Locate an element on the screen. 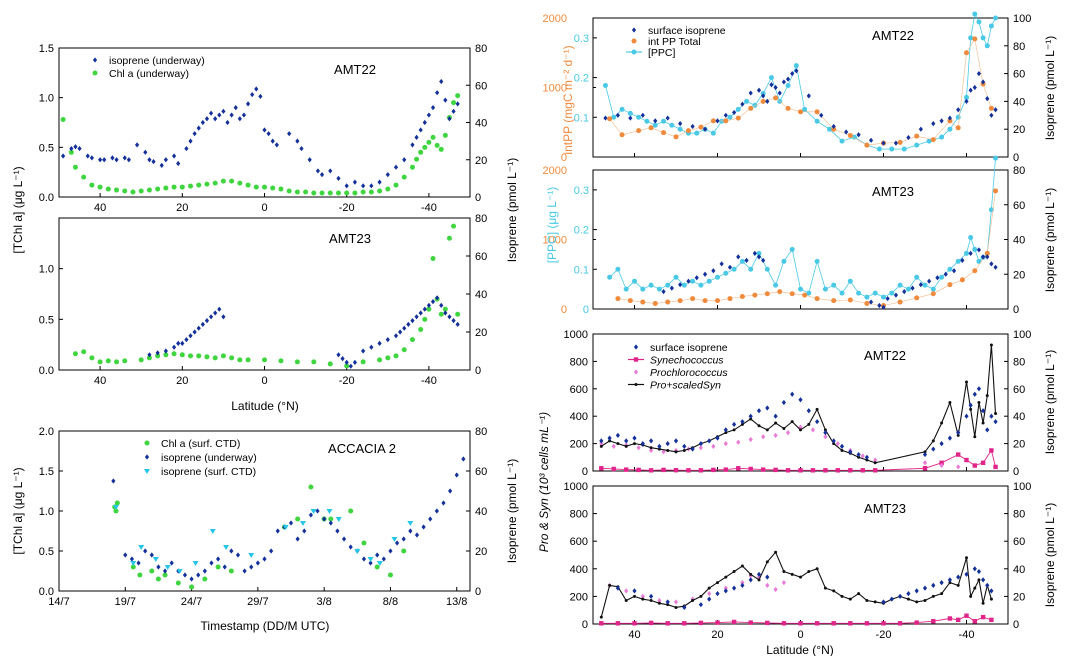 This screenshot has height=656, width=1069. y-left-tick-label: 0.5 is located at coordinates (46, 552).